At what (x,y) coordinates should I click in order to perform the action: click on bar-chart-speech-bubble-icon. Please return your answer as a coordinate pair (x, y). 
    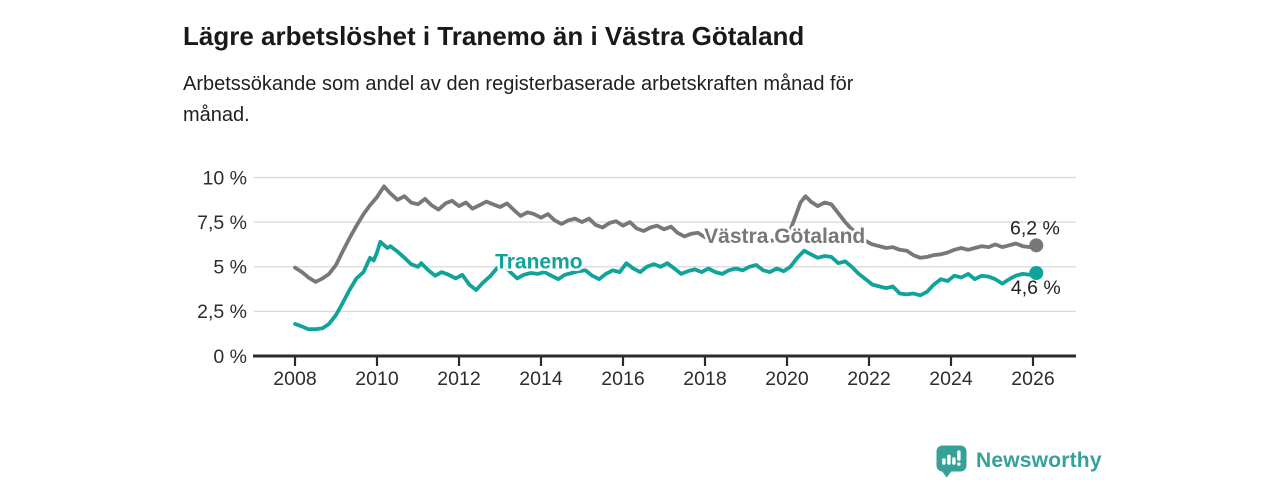
    Looking at the image, I should click on (951, 461).